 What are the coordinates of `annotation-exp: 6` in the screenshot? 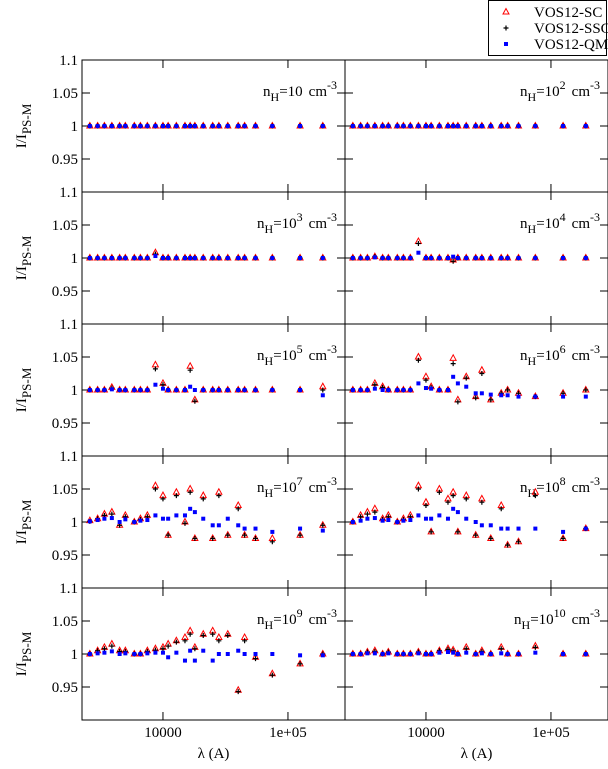 It's located at (563, 349).